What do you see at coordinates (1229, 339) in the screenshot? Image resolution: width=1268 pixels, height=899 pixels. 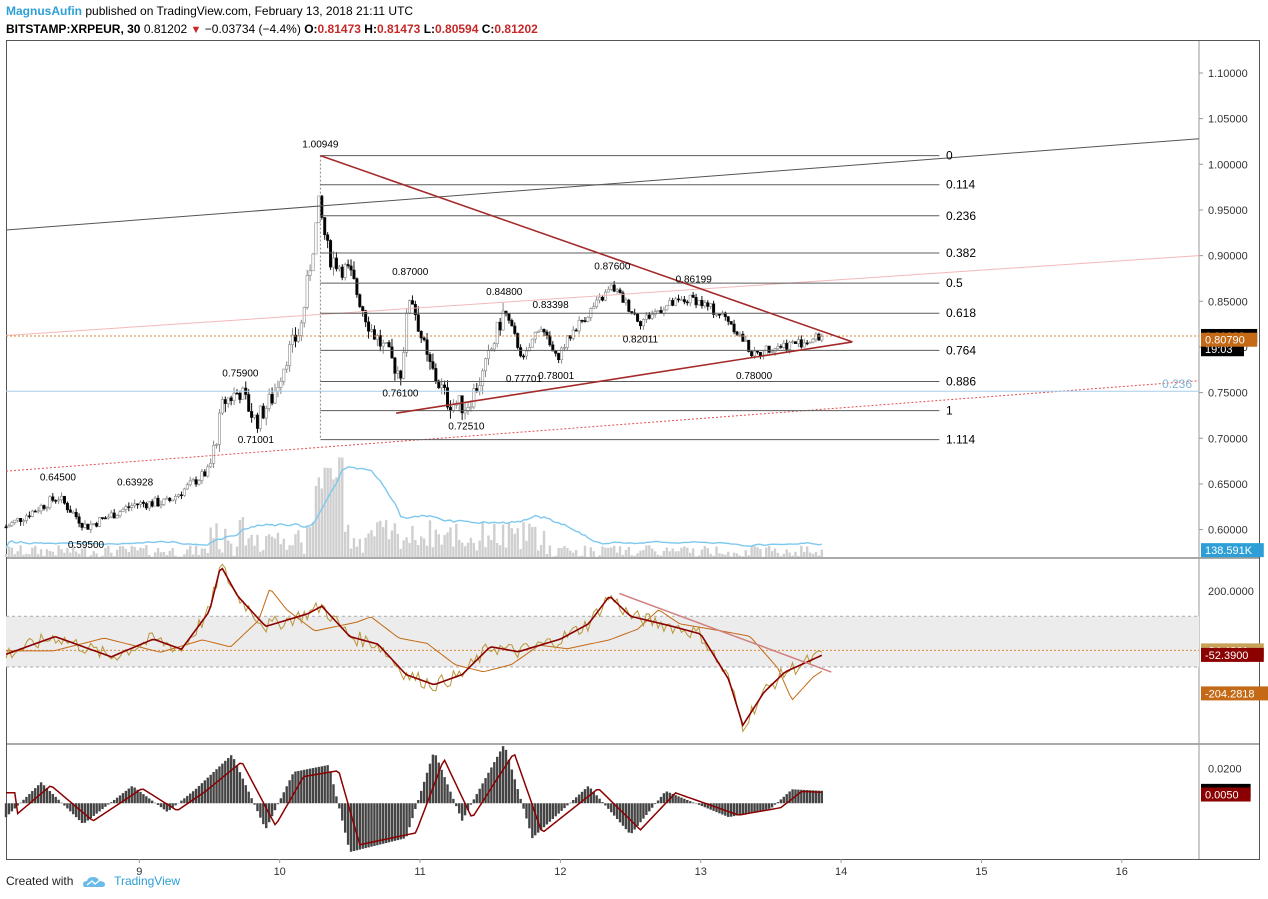 I see `price-badge-bg` at bounding box center [1229, 339].